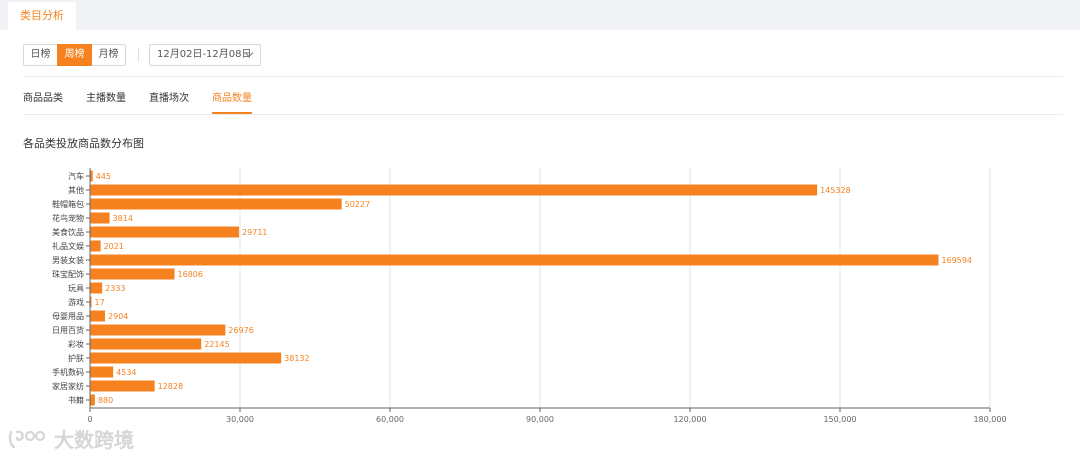 The height and width of the screenshot is (456, 1080). Describe the element at coordinates (68, 386) in the screenshot. I see `y-tick-label: 家居家纺` at that location.